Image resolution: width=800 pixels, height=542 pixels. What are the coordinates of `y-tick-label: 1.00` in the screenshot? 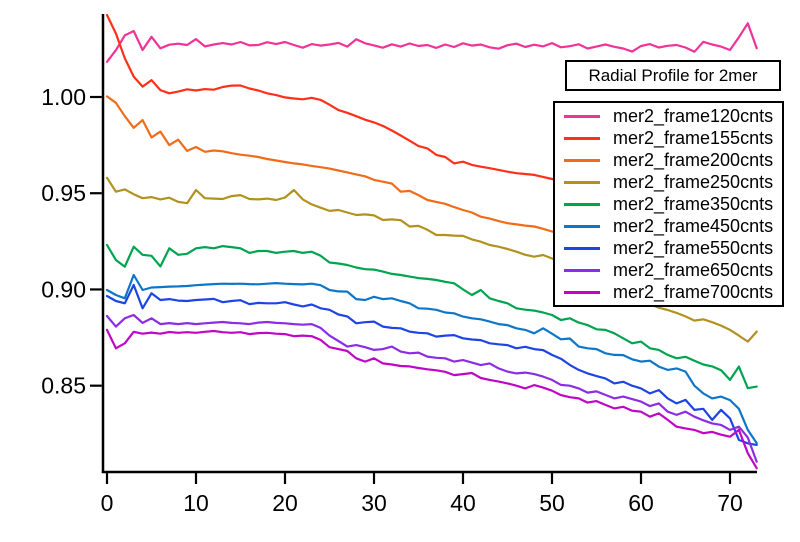 It's located at (63, 97).